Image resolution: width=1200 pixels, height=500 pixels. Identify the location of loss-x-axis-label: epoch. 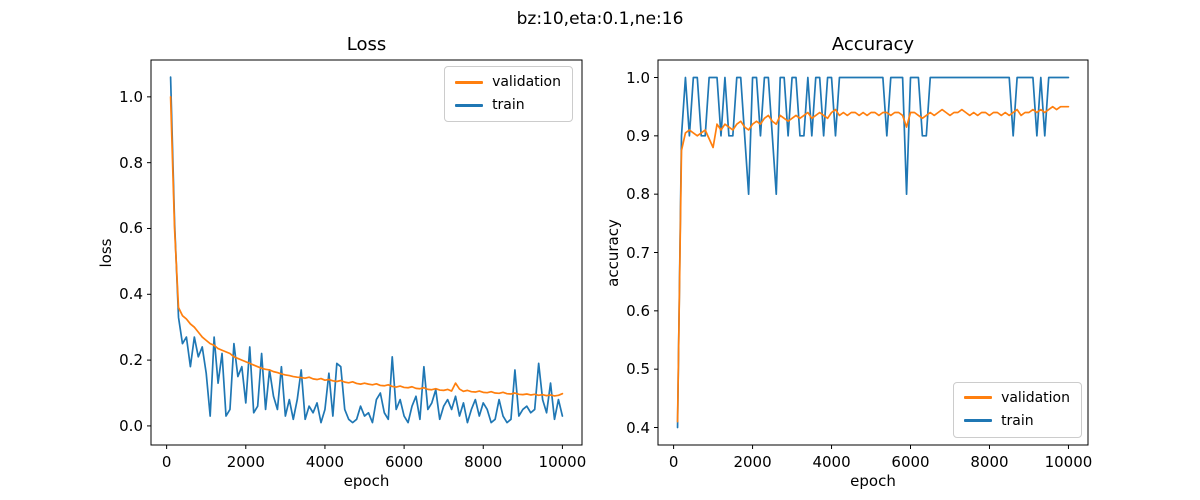
(366, 481).